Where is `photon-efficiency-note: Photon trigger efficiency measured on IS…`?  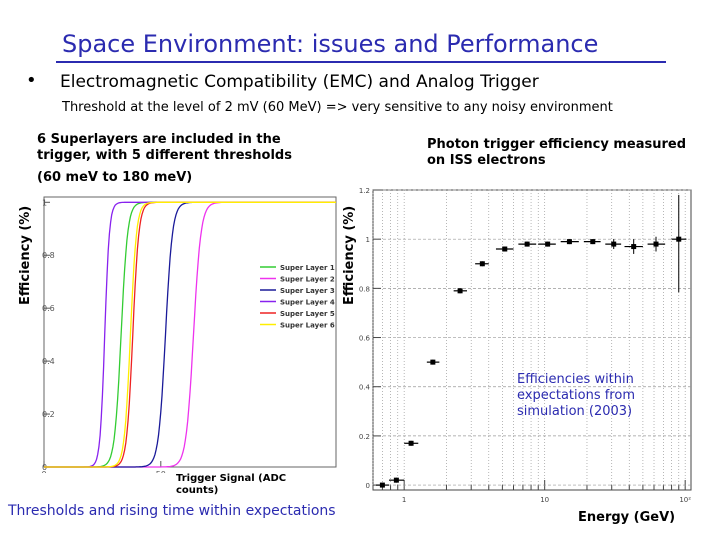
photon-efficiency-note: Photon trigger efficiency measured on IS… is located at coordinates (557, 152).